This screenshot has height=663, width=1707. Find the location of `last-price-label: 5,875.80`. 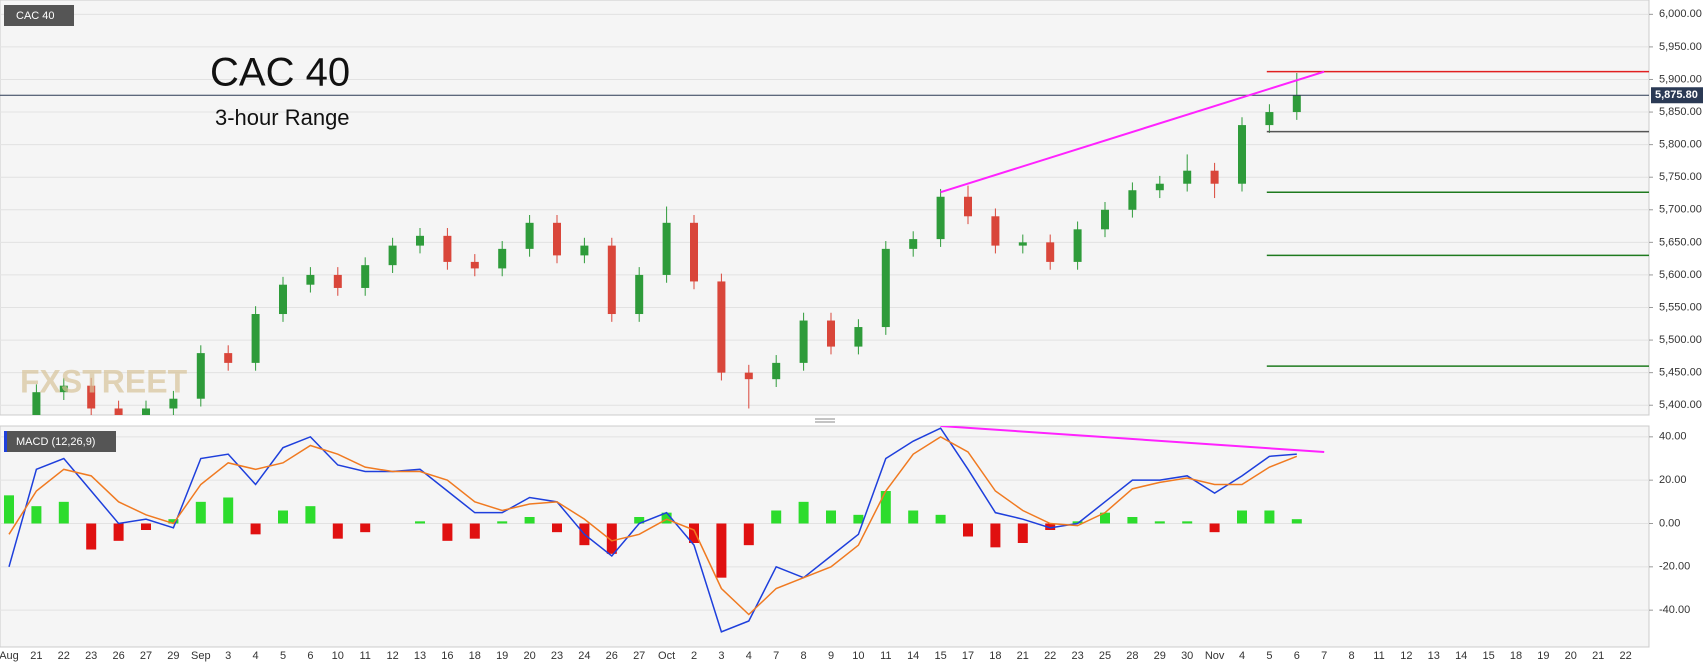

last-price-label: 5,875.80 is located at coordinates (1676, 95).